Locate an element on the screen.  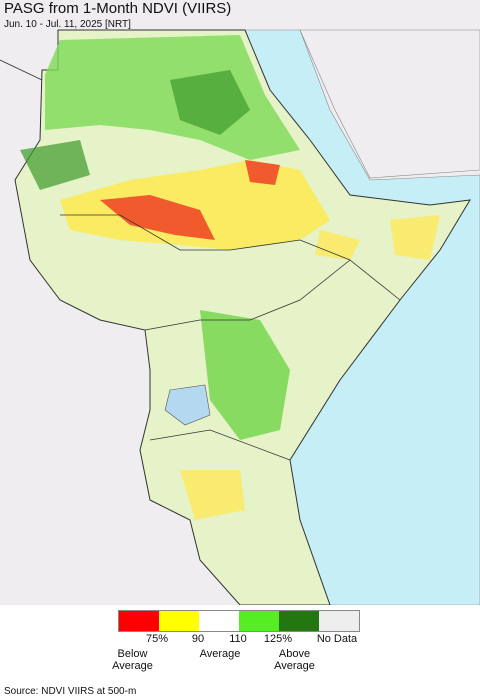
legend-label: Above Average is located at coordinates (294, 660).